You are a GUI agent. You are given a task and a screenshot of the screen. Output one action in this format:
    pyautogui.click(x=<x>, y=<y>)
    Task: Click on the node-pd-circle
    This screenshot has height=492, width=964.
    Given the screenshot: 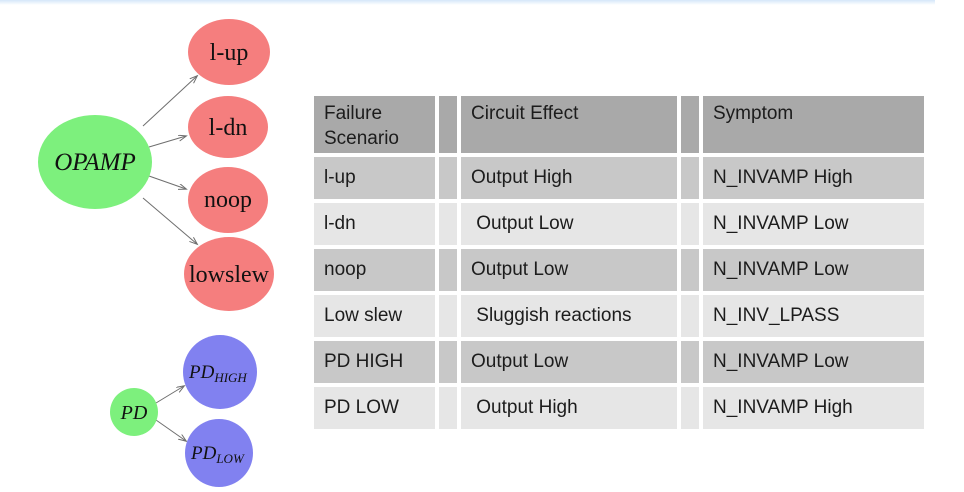 What is the action you would take?
    pyautogui.click(x=134, y=412)
    